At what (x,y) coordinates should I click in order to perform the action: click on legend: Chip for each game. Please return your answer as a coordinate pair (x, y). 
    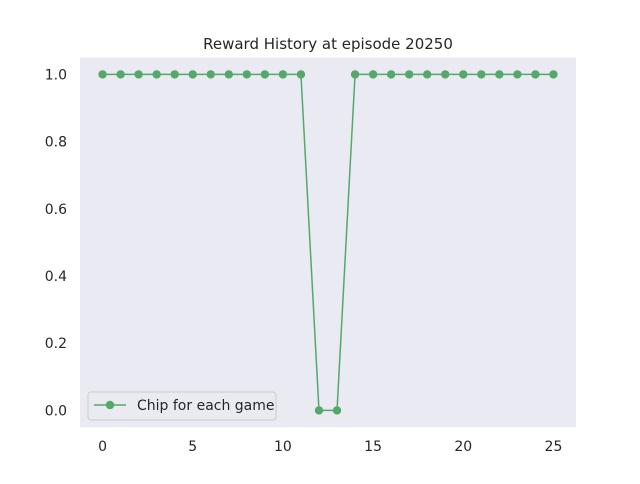
    Looking at the image, I should click on (182, 406).